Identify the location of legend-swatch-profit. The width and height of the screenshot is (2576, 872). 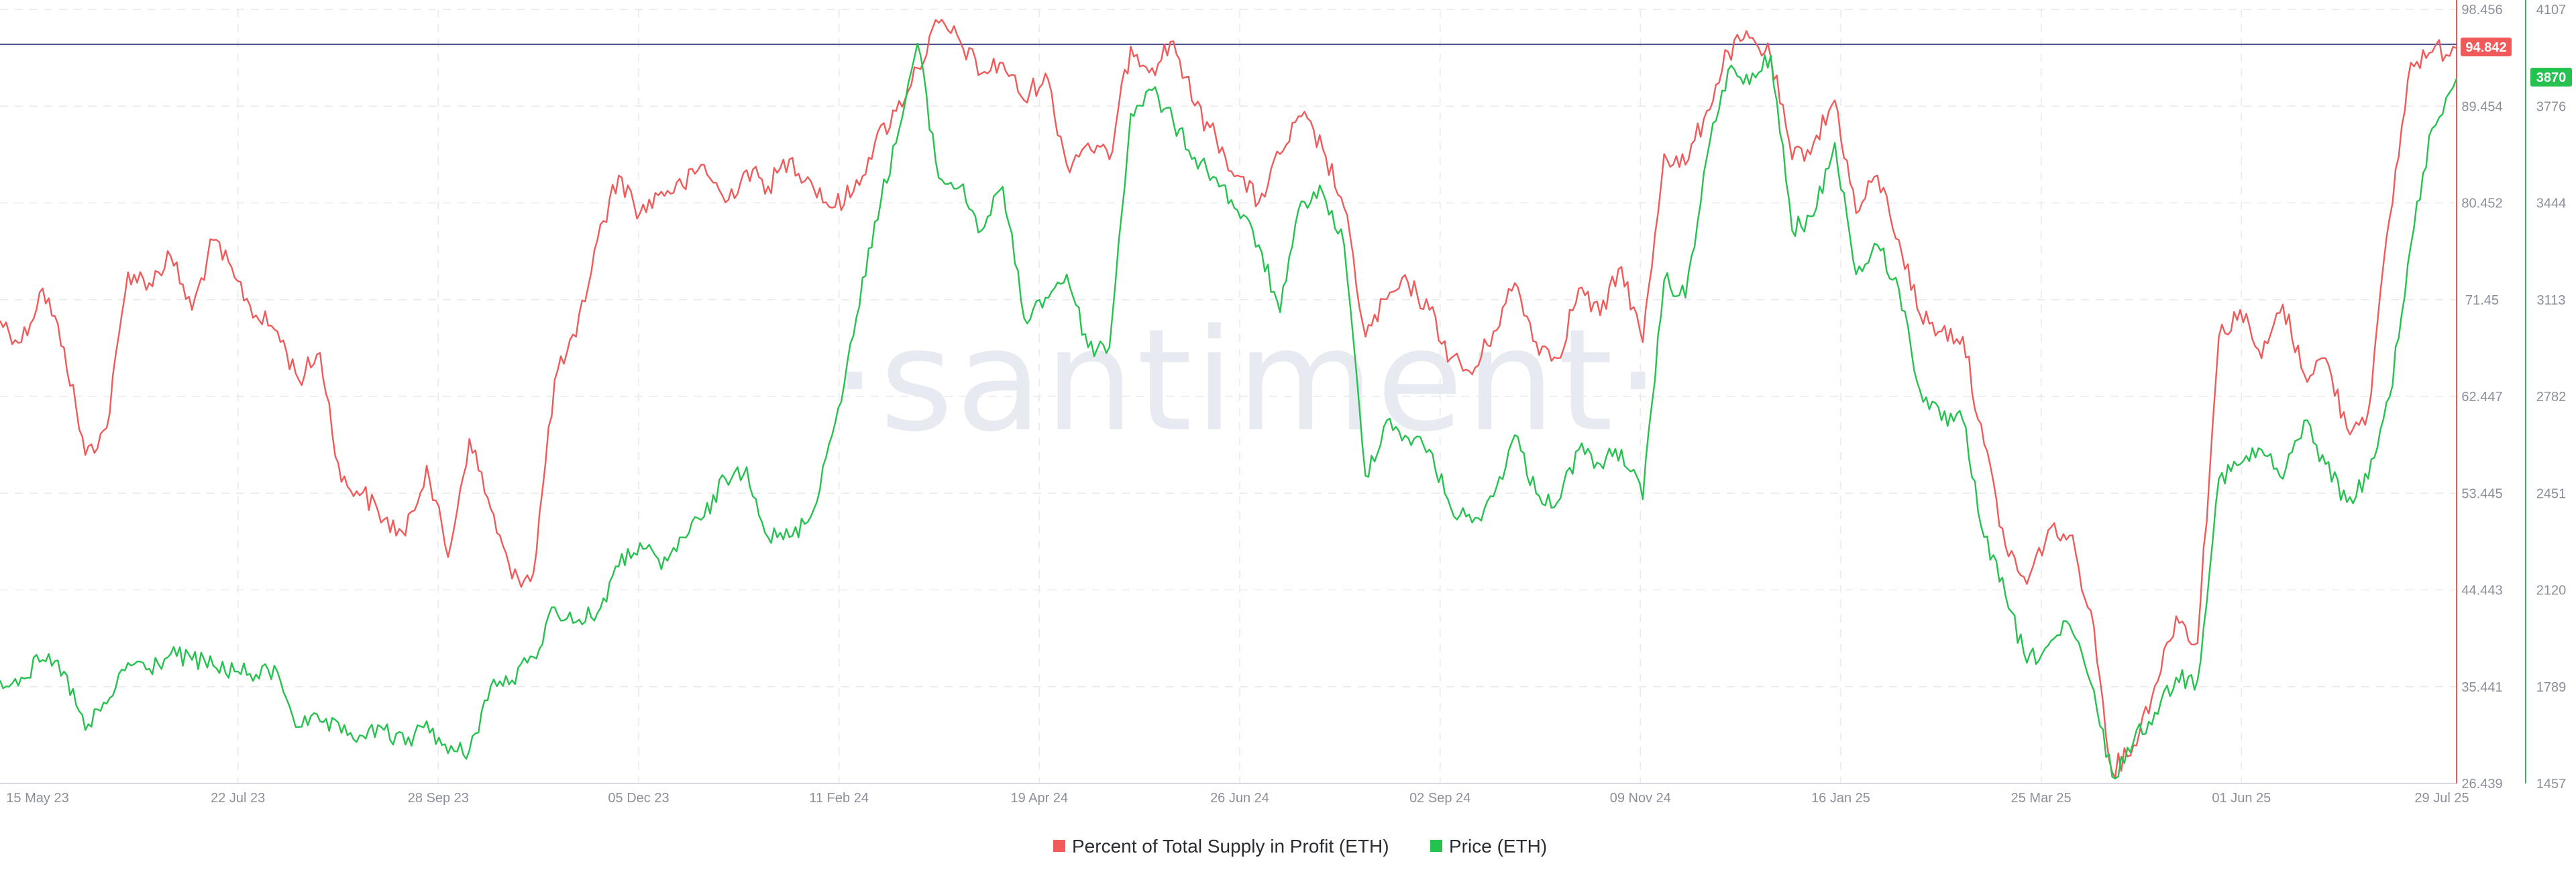
(1059, 846).